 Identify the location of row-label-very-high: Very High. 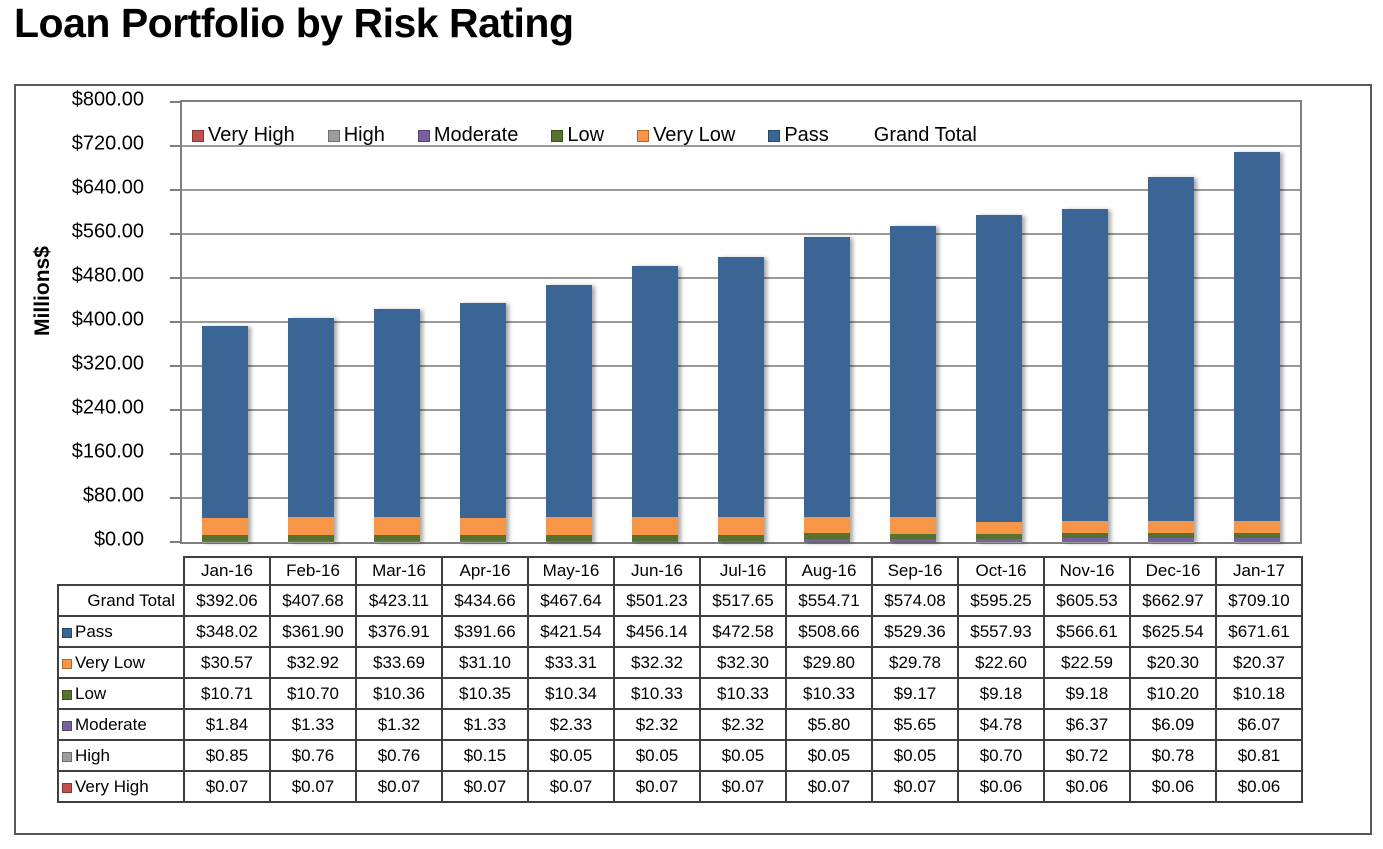
(121, 786).